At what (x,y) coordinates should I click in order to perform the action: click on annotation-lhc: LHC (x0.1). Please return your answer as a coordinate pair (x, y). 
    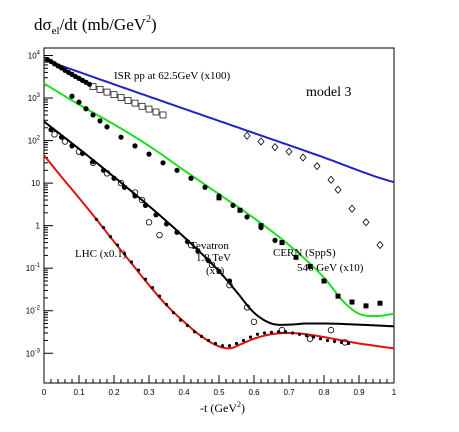
    Looking at the image, I should click on (101, 254).